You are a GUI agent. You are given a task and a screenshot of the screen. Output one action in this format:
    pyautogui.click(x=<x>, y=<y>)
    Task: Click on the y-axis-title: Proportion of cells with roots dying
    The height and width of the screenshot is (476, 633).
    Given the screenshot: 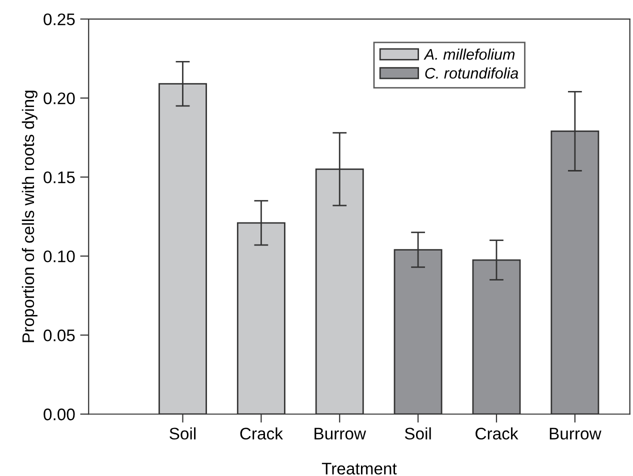 What is the action you would take?
    pyautogui.click(x=30, y=216)
    